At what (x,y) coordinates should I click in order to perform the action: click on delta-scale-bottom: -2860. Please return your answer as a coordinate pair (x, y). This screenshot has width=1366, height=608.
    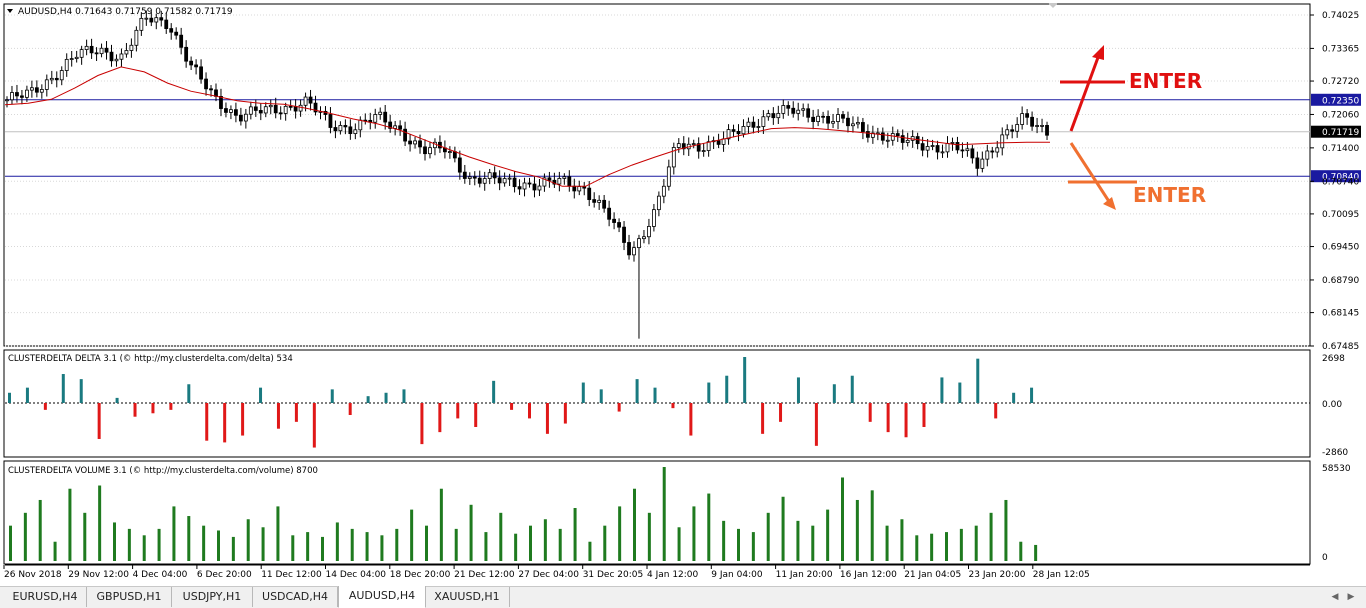
    Looking at the image, I should click on (1335, 453).